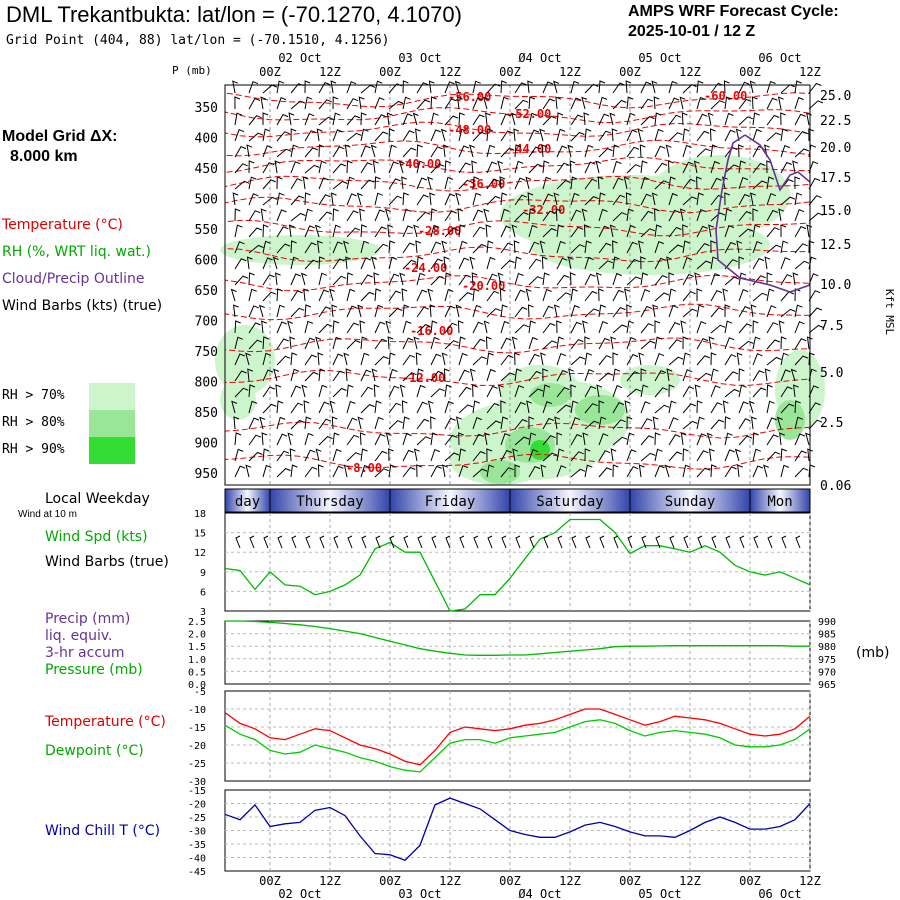  What do you see at coordinates (60, 136) in the screenshot?
I see `model-grid-label: Model Grid ΔX:` at bounding box center [60, 136].